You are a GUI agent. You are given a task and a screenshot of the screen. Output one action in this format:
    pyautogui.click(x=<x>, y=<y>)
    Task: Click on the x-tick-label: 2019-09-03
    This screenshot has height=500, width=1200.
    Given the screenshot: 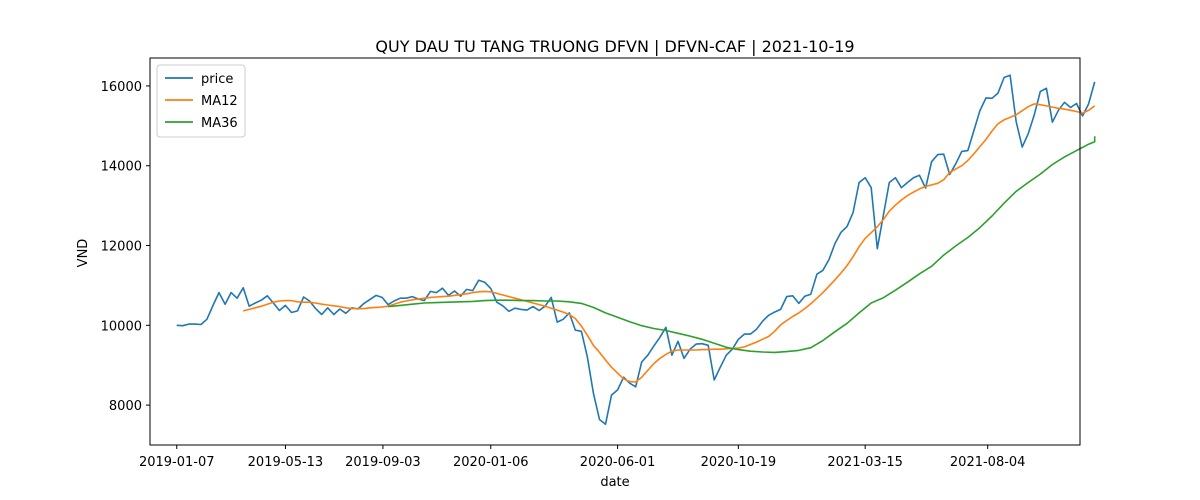 What is the action you would take?
    pyautogui.click(x=383, y=462)
    